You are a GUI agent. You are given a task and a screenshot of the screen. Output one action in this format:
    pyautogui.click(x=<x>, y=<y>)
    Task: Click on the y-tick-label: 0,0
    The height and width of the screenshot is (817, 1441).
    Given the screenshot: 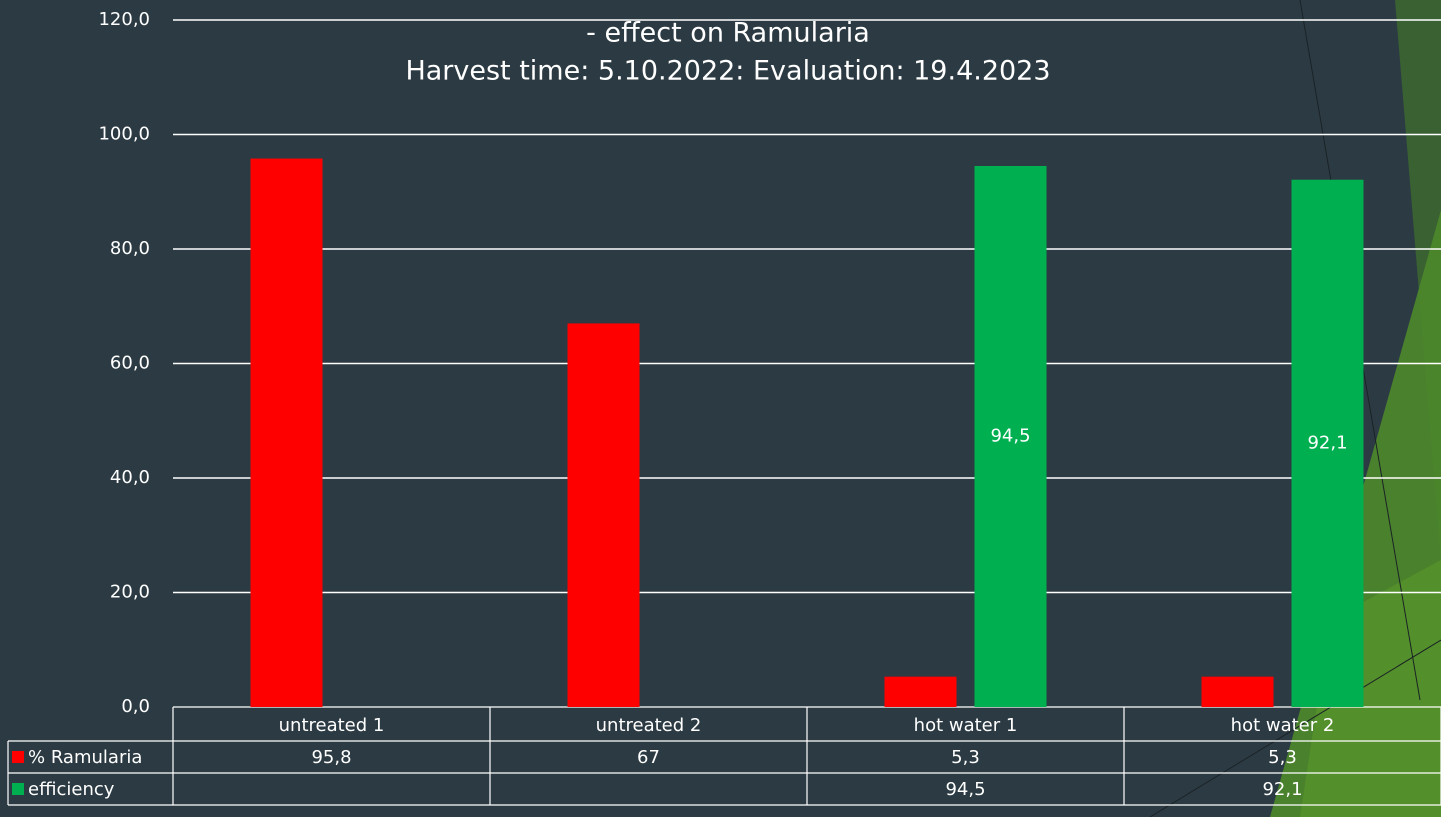 What is the action you would take?
    pyautogui.click(x=135, y=706)
    